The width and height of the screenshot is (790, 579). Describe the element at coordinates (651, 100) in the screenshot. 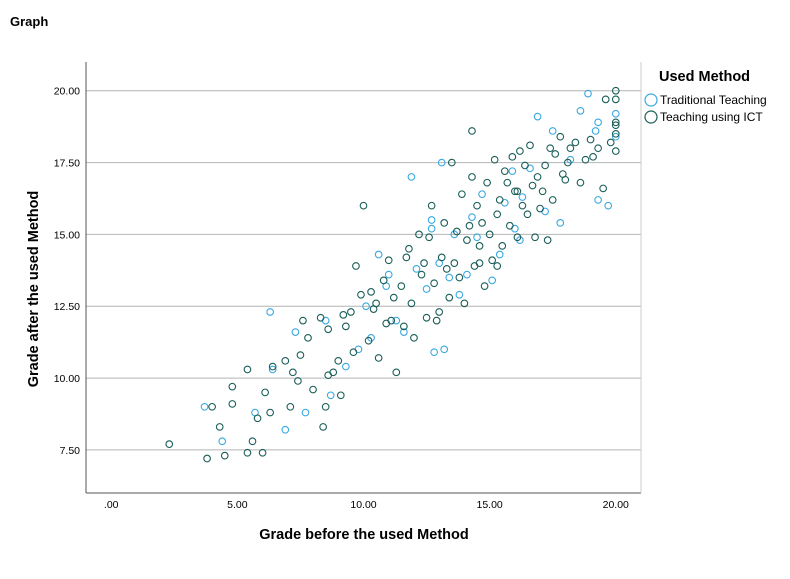

I see `legend-swatch-traditional` at that location.